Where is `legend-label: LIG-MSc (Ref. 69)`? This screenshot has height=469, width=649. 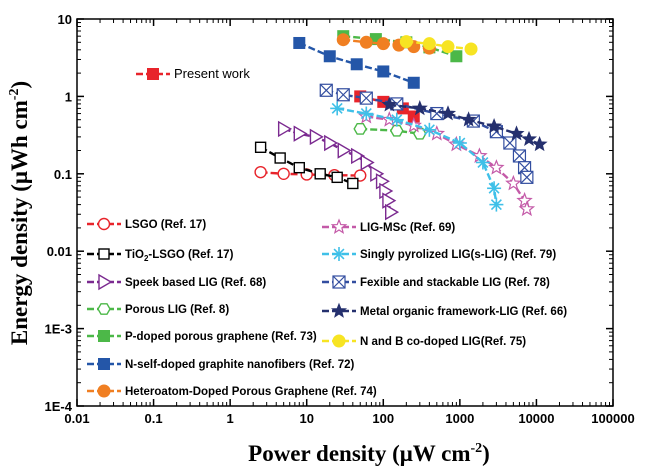
legend-label: LIG-MSc (Ref. 69) is located at coordinates (407, 228).